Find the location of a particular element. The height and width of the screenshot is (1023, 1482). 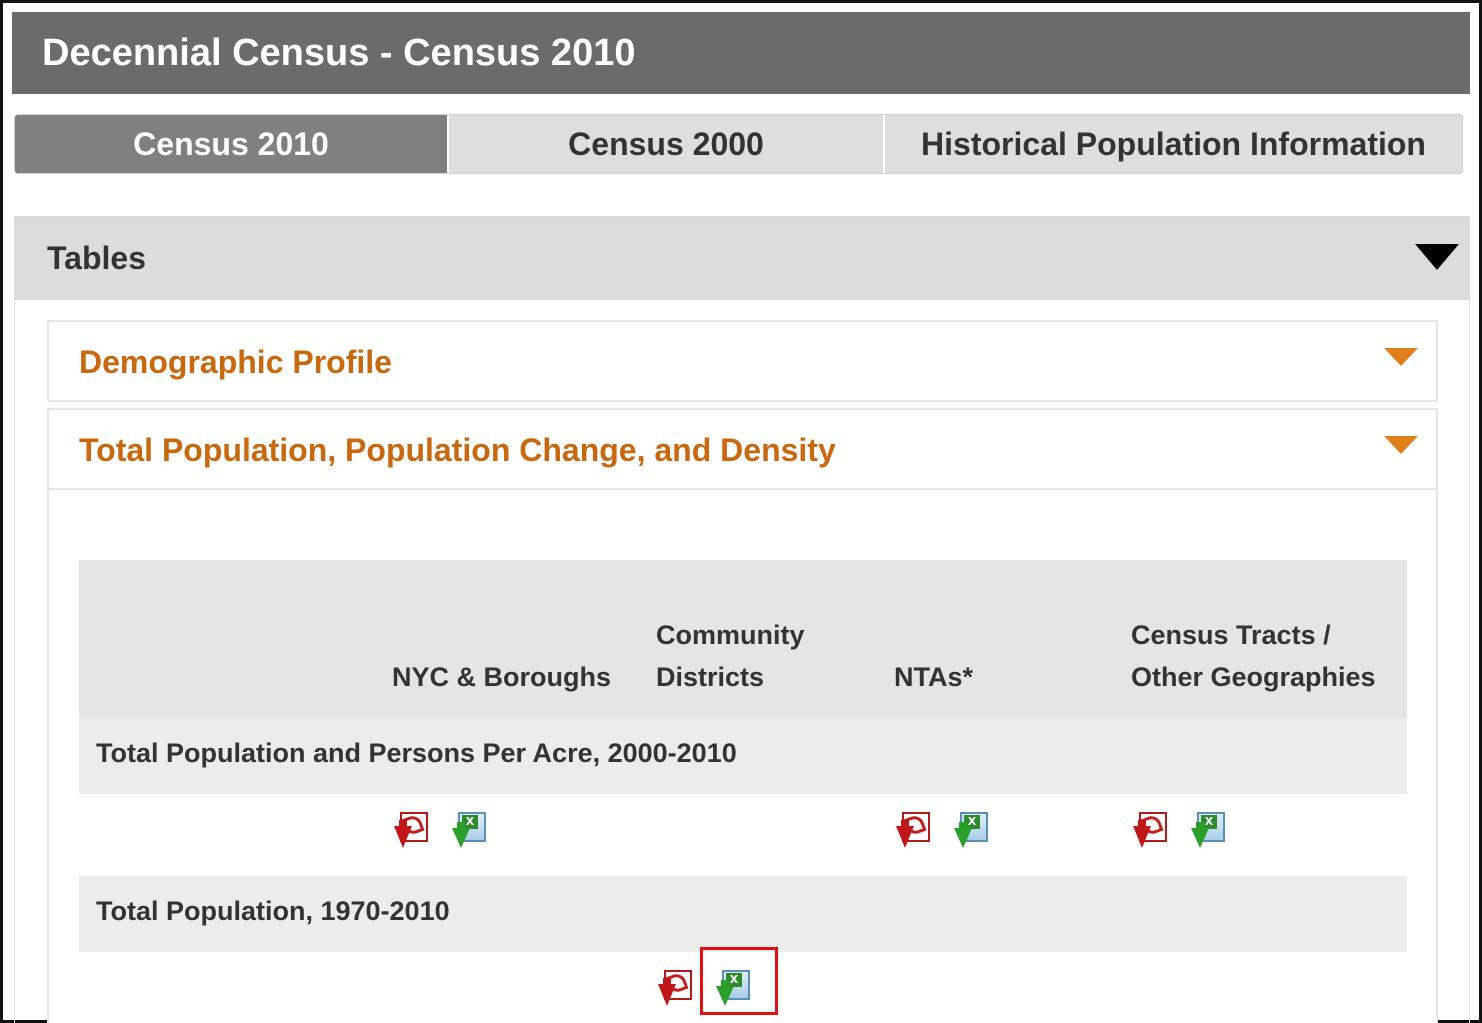

tables-title: Tables is located at coordinates (96, 258).